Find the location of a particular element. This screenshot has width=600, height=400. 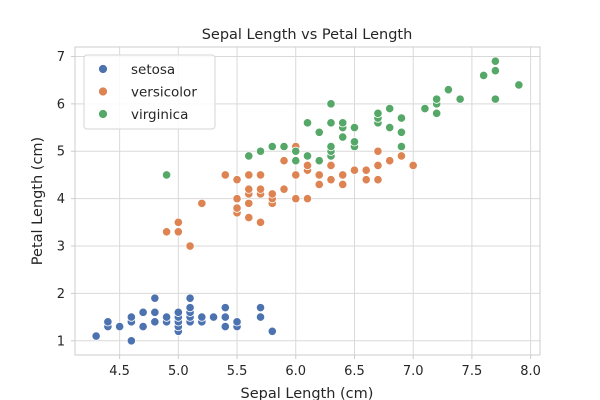

chart-title: Sepal Length vs Petal Length is located at coordinates (307, 35).